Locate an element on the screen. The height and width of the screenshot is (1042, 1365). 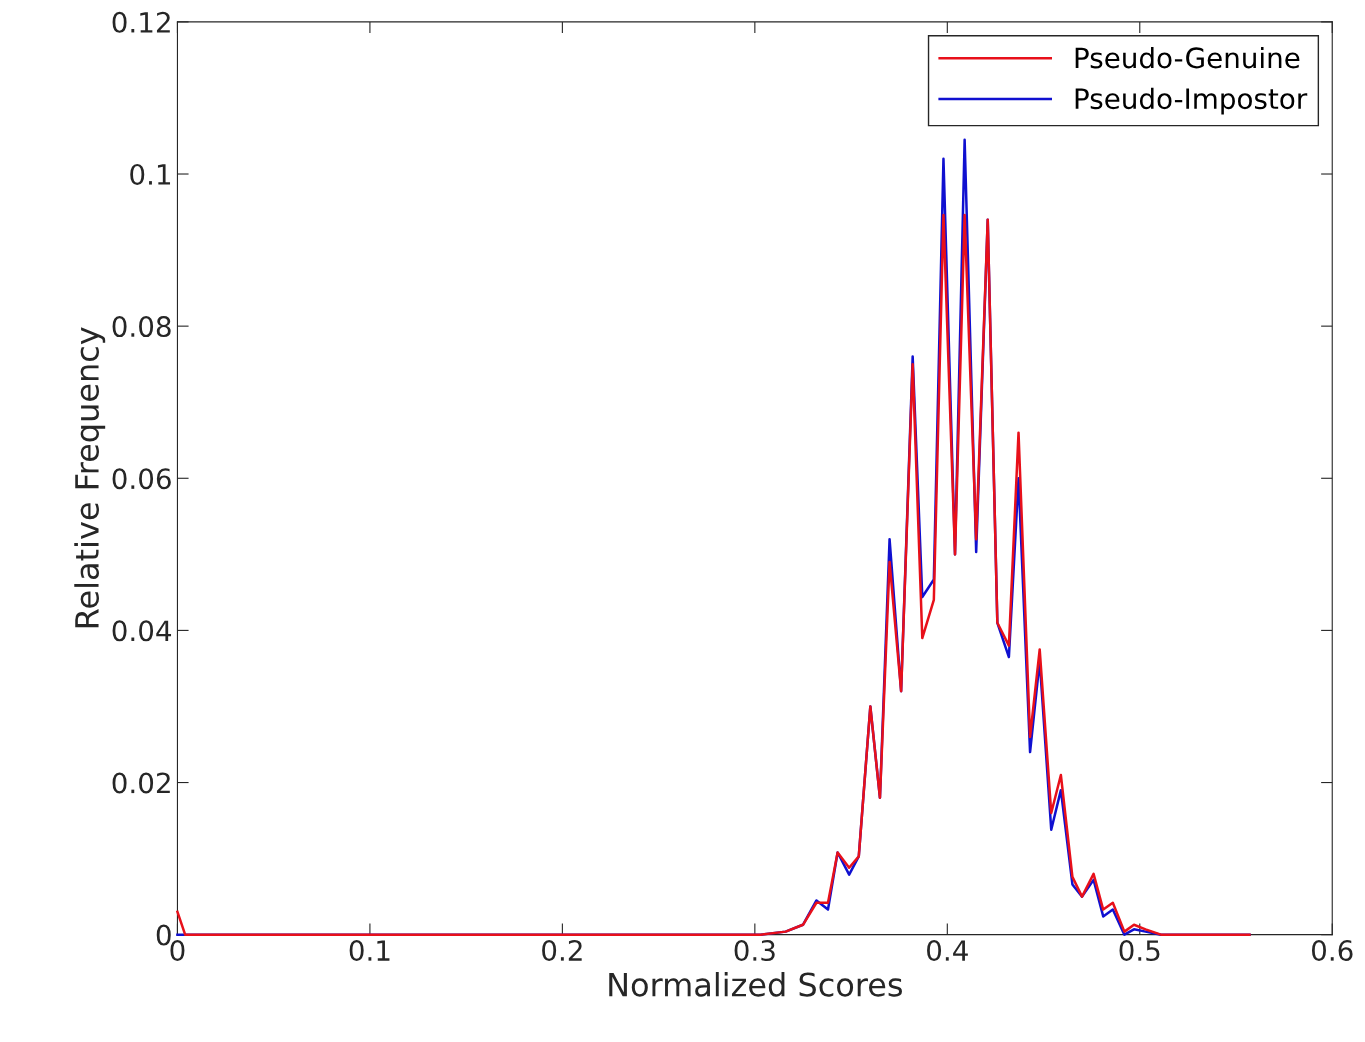
x-tick-label: 0.5 is located at coordinates (1139, 951).